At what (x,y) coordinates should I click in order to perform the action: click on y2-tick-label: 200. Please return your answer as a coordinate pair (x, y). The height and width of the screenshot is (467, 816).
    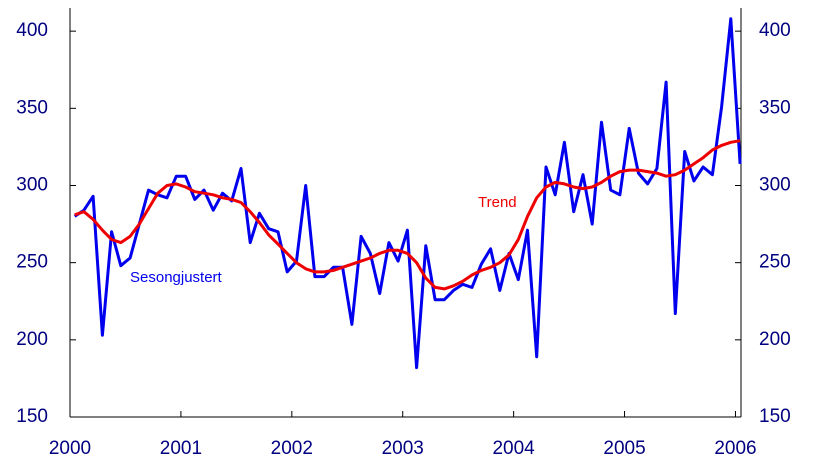
    Looking at the image, I should click on (775, 339).